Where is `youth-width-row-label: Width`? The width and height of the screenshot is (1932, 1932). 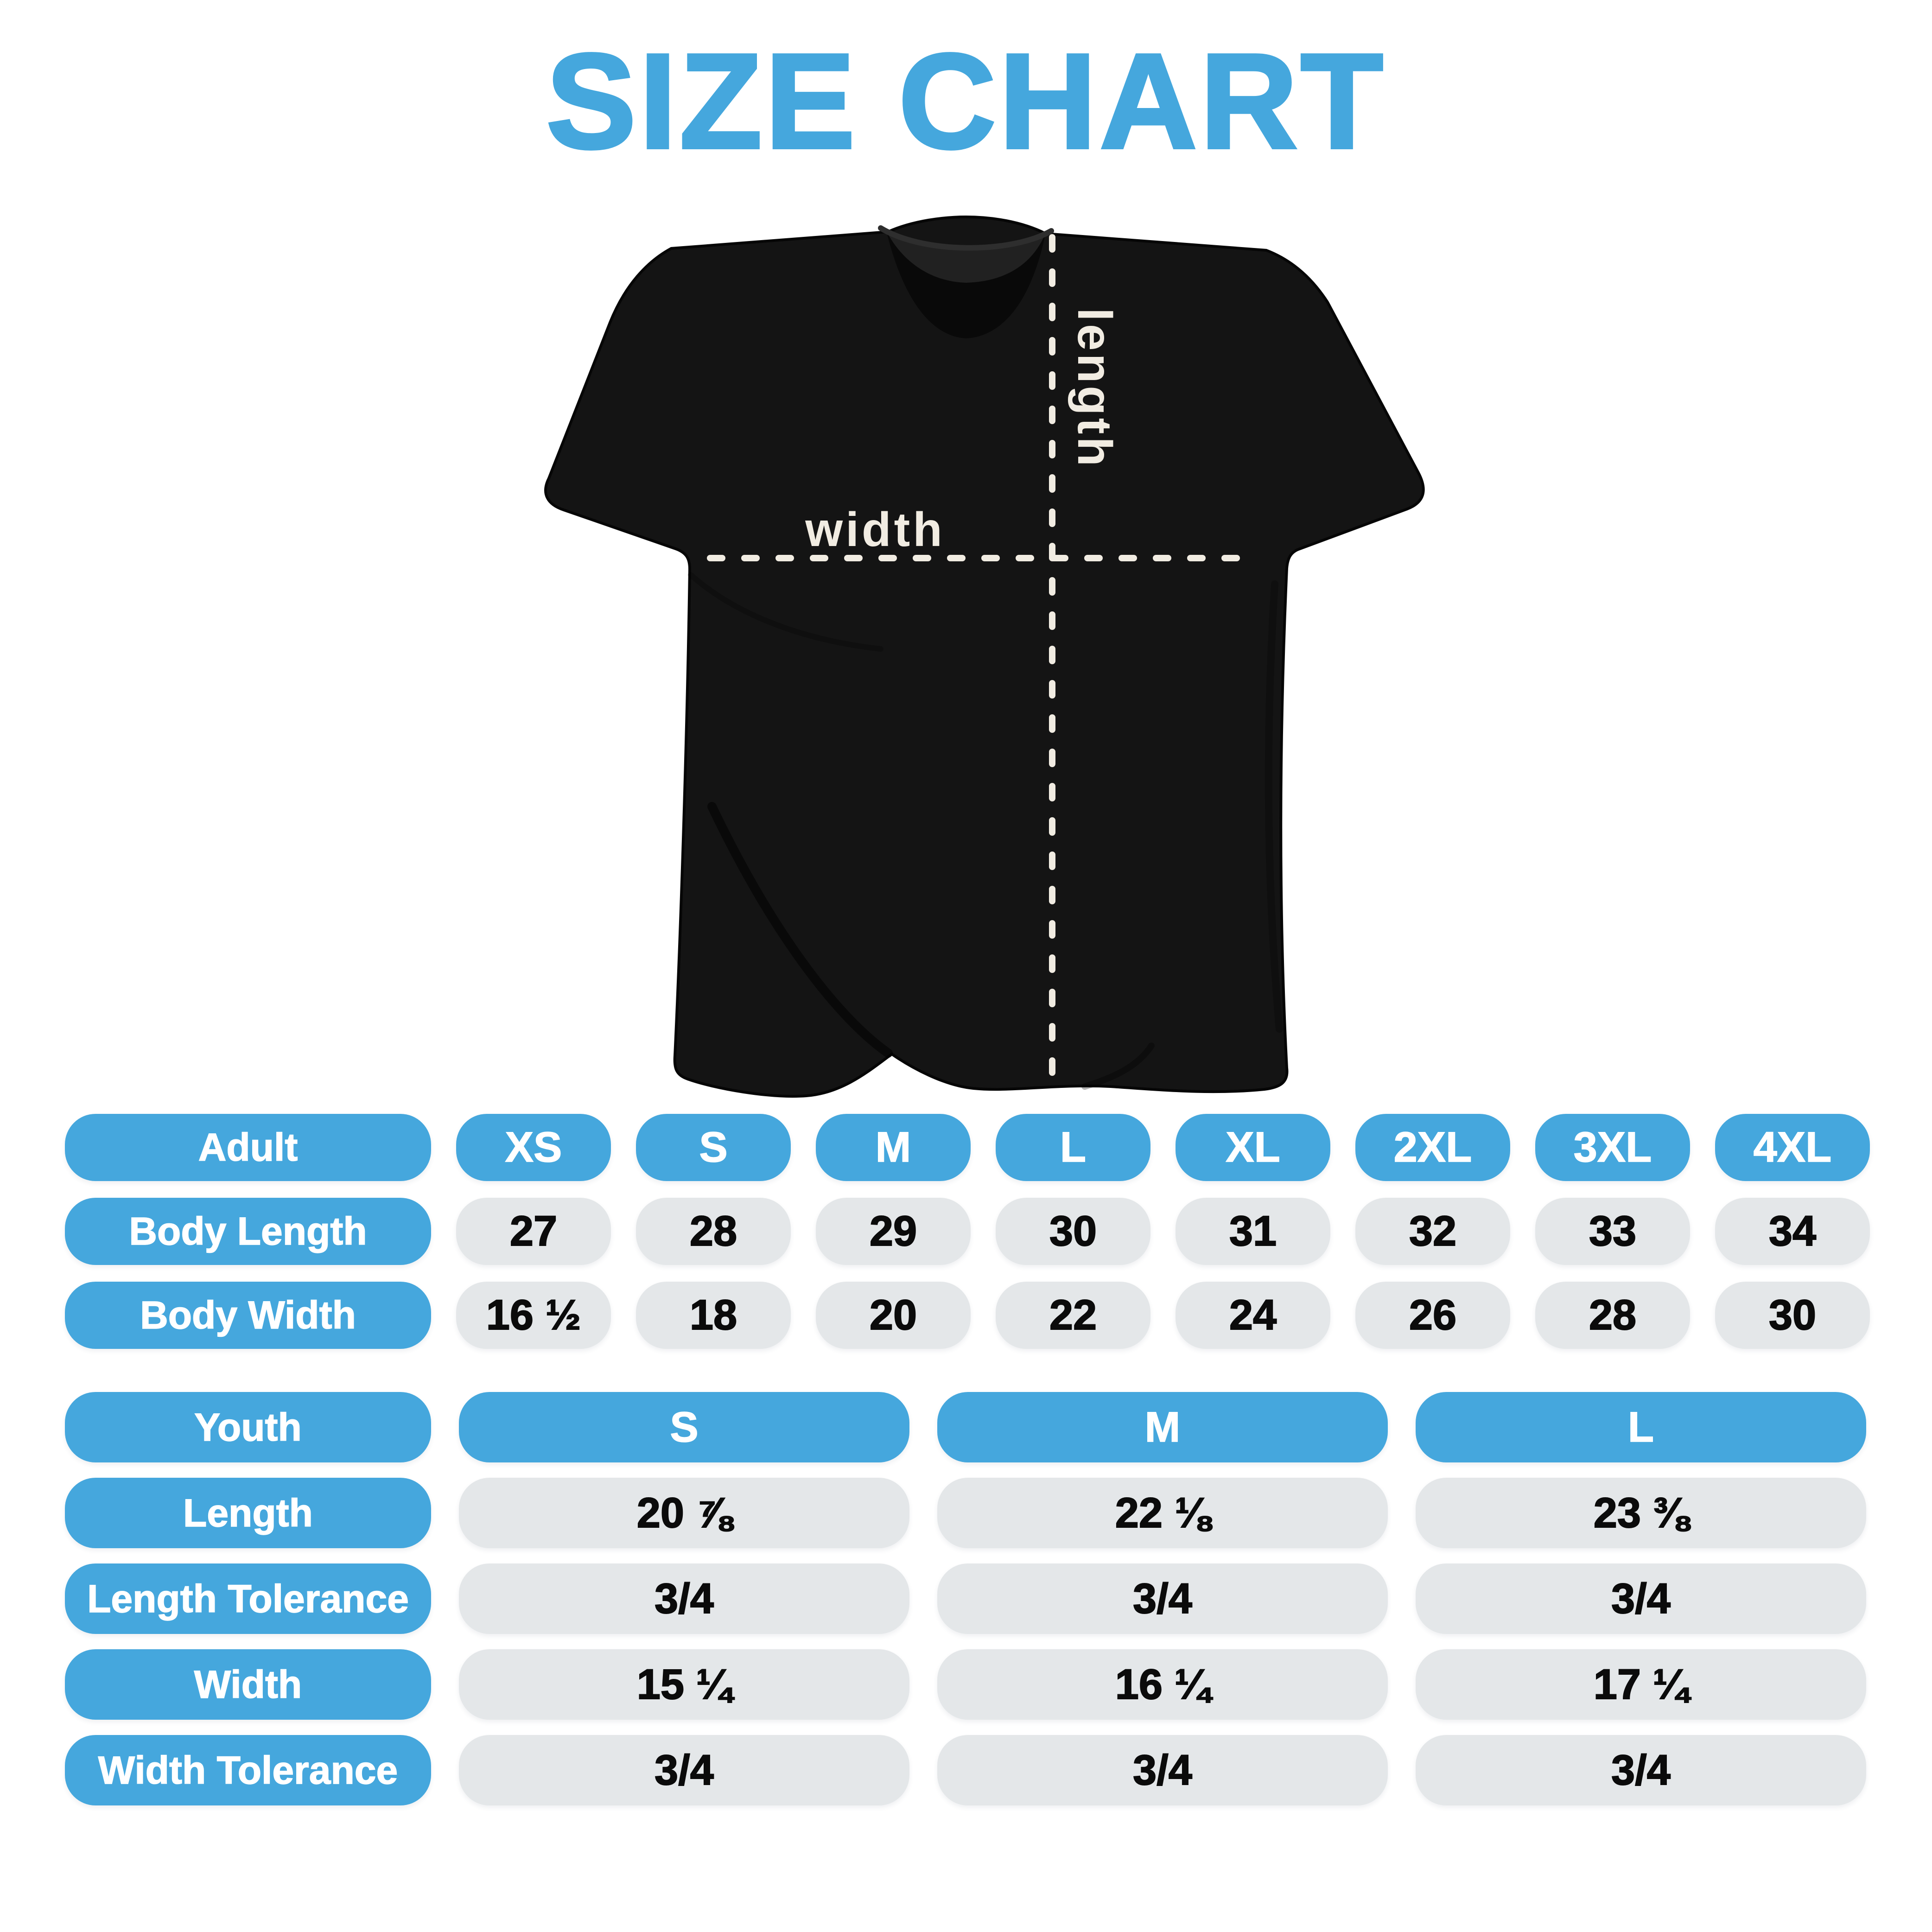 youth-width-row-label: Width is located at coordinates (248, 1684).